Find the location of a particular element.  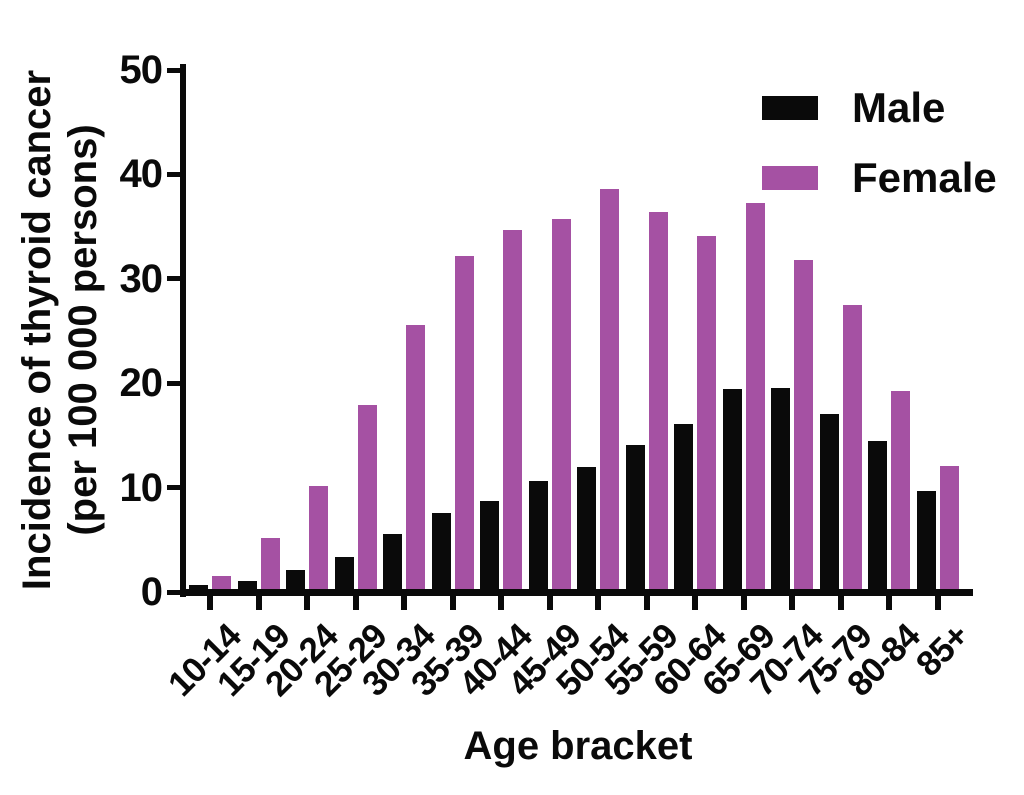

male-legend-label: Male is located at coordinates (899, 107).